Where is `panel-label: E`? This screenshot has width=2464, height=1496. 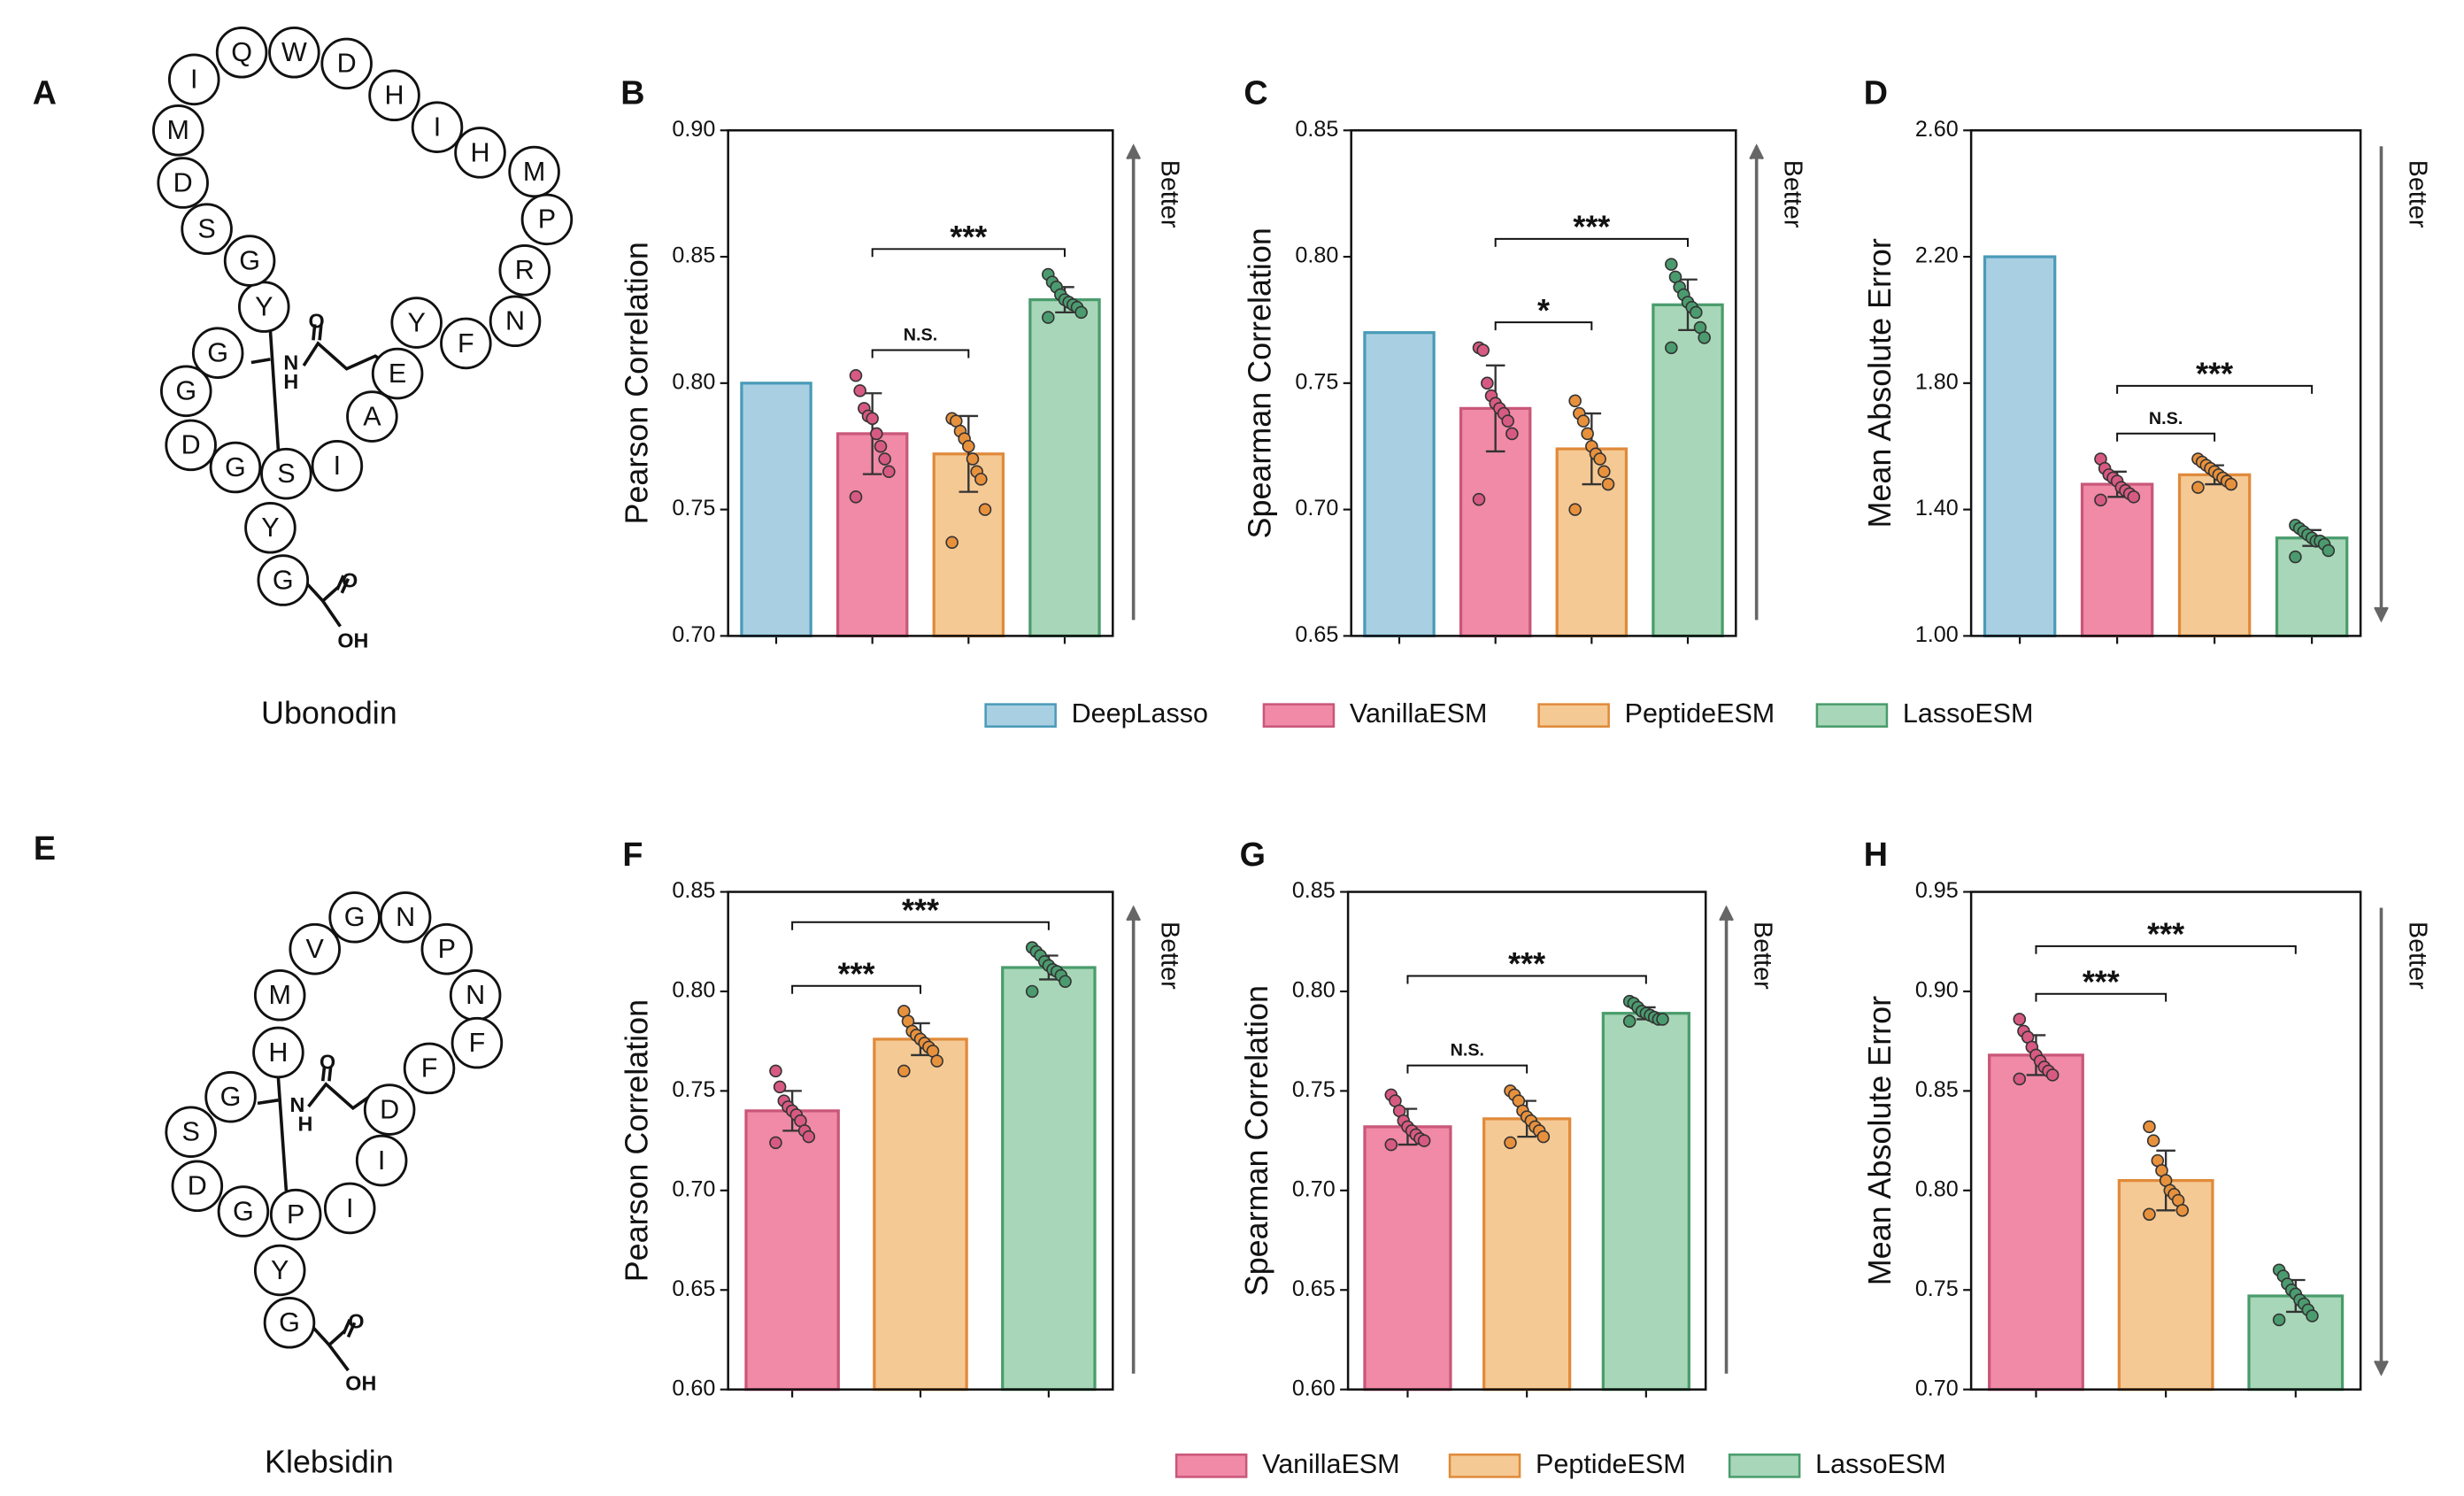
panel-label: E is located at coordinates (45, 848).